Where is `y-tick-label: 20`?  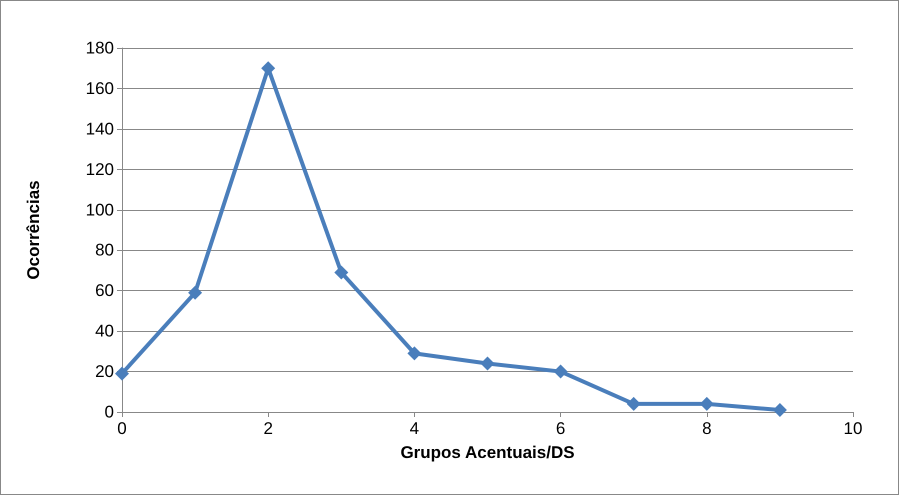
y-tick-label: 20 is located at coordinates (104, 372).